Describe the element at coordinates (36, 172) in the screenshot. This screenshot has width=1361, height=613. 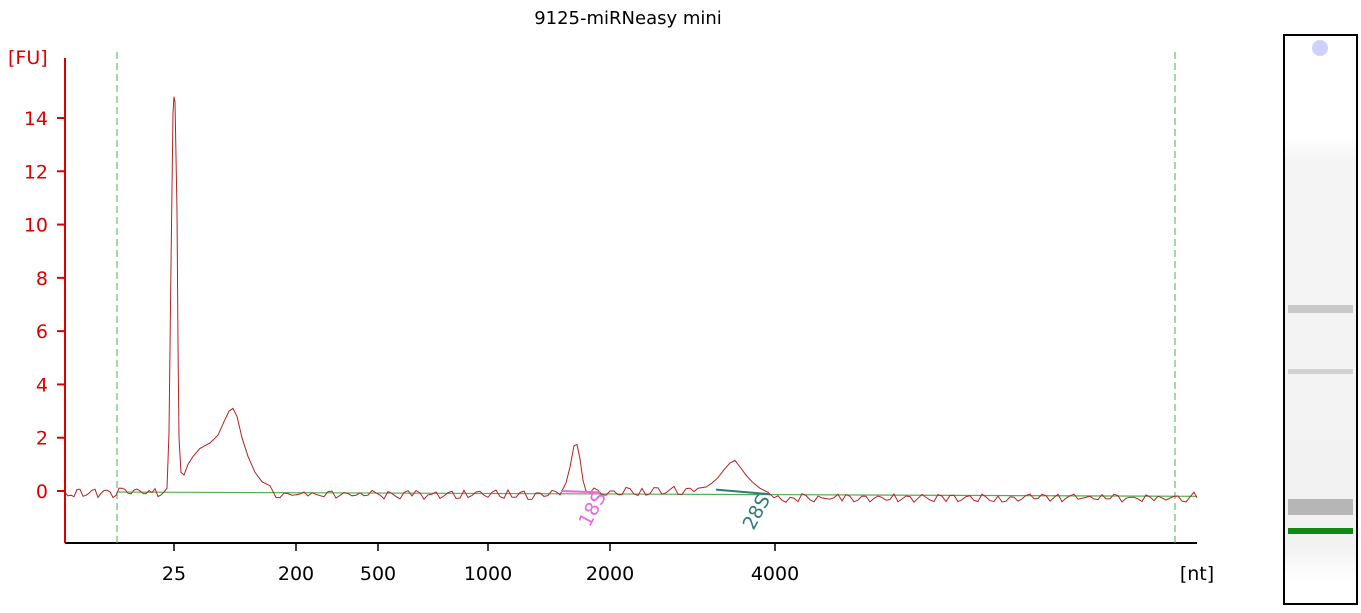
I see `y-tick-label: 12` at that location.